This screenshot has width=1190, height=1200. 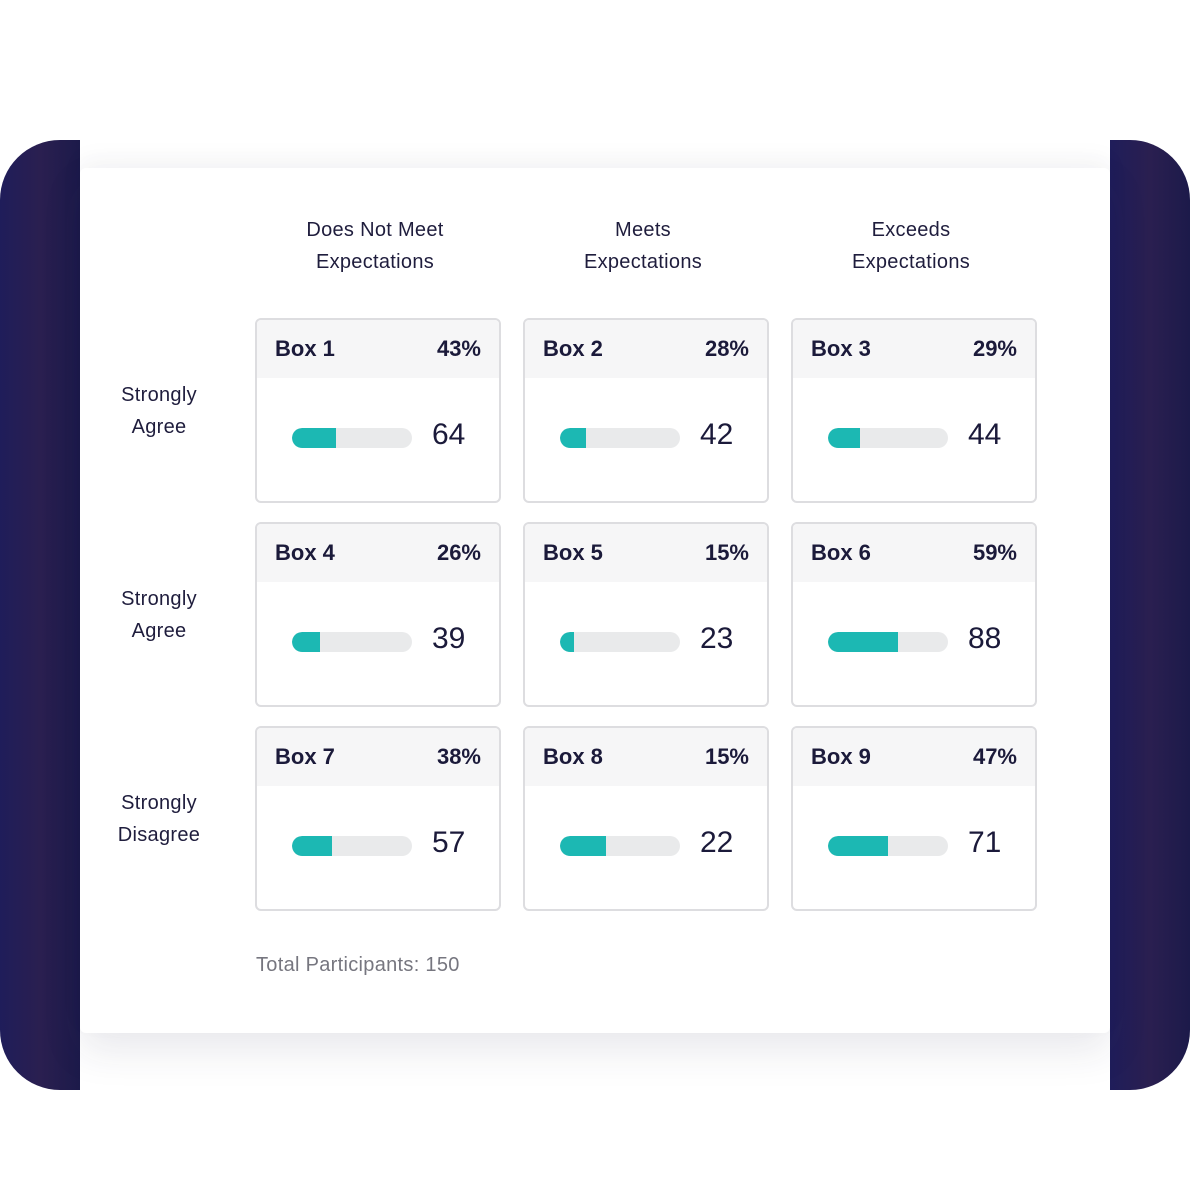 What do you see at coordinates (159, 411) in the screenshot?
I see `row-label-1: Strongly Agree` at bounding box center [159, 411].